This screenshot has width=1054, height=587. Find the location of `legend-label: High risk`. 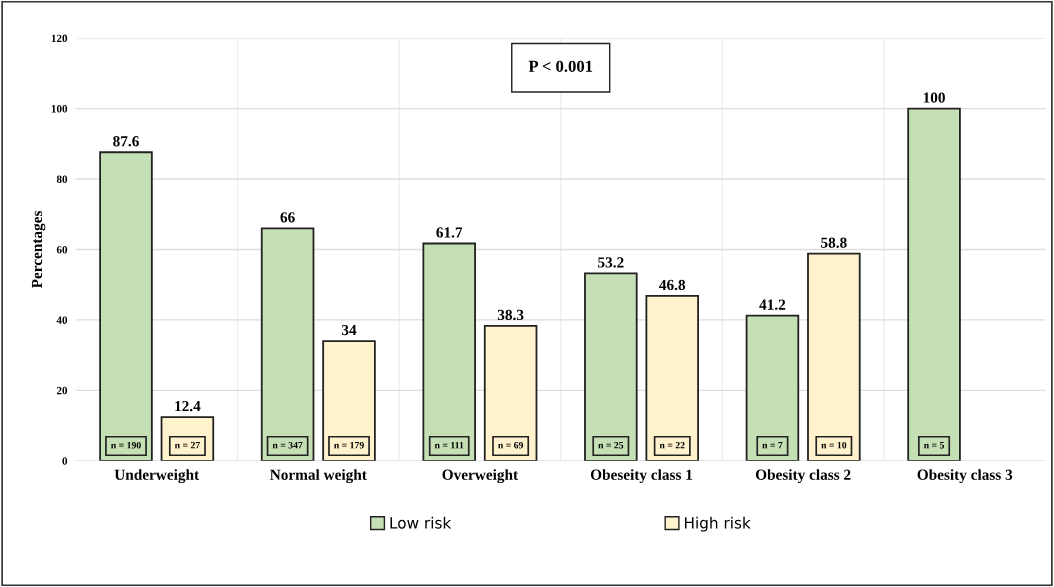

legend-label: High risk is located at coordinates (717, 524).